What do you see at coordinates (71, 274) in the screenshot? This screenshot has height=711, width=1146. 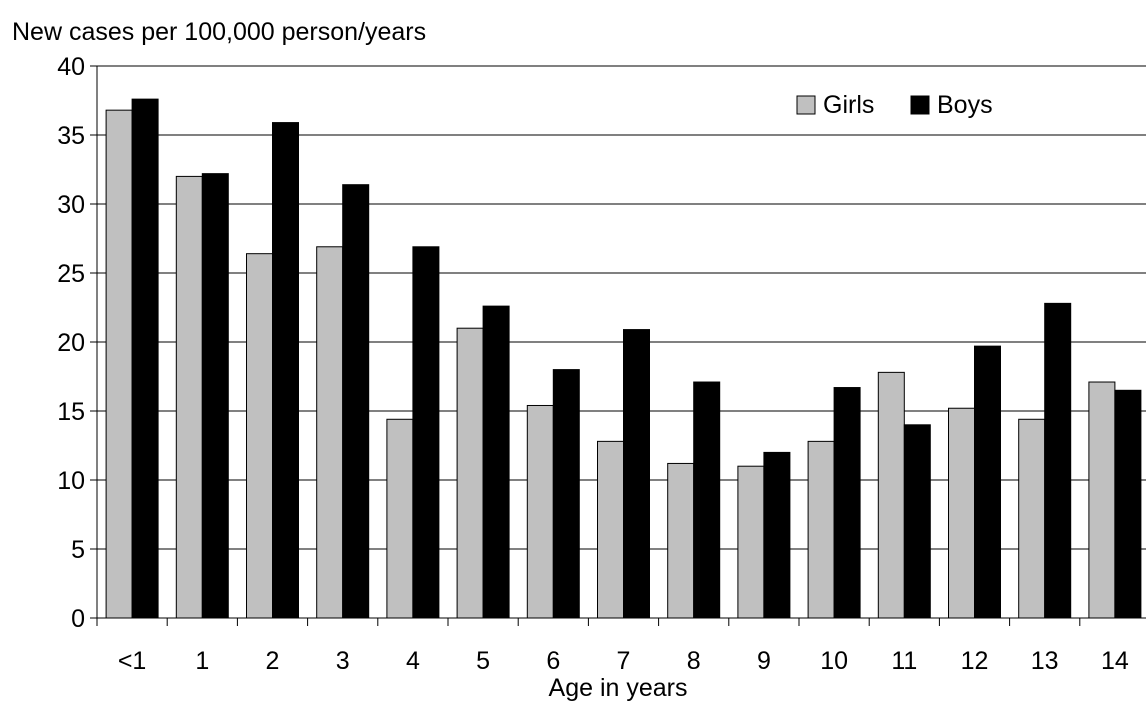 I see `y-tick-label: 25` at bounding box center [71, 274].